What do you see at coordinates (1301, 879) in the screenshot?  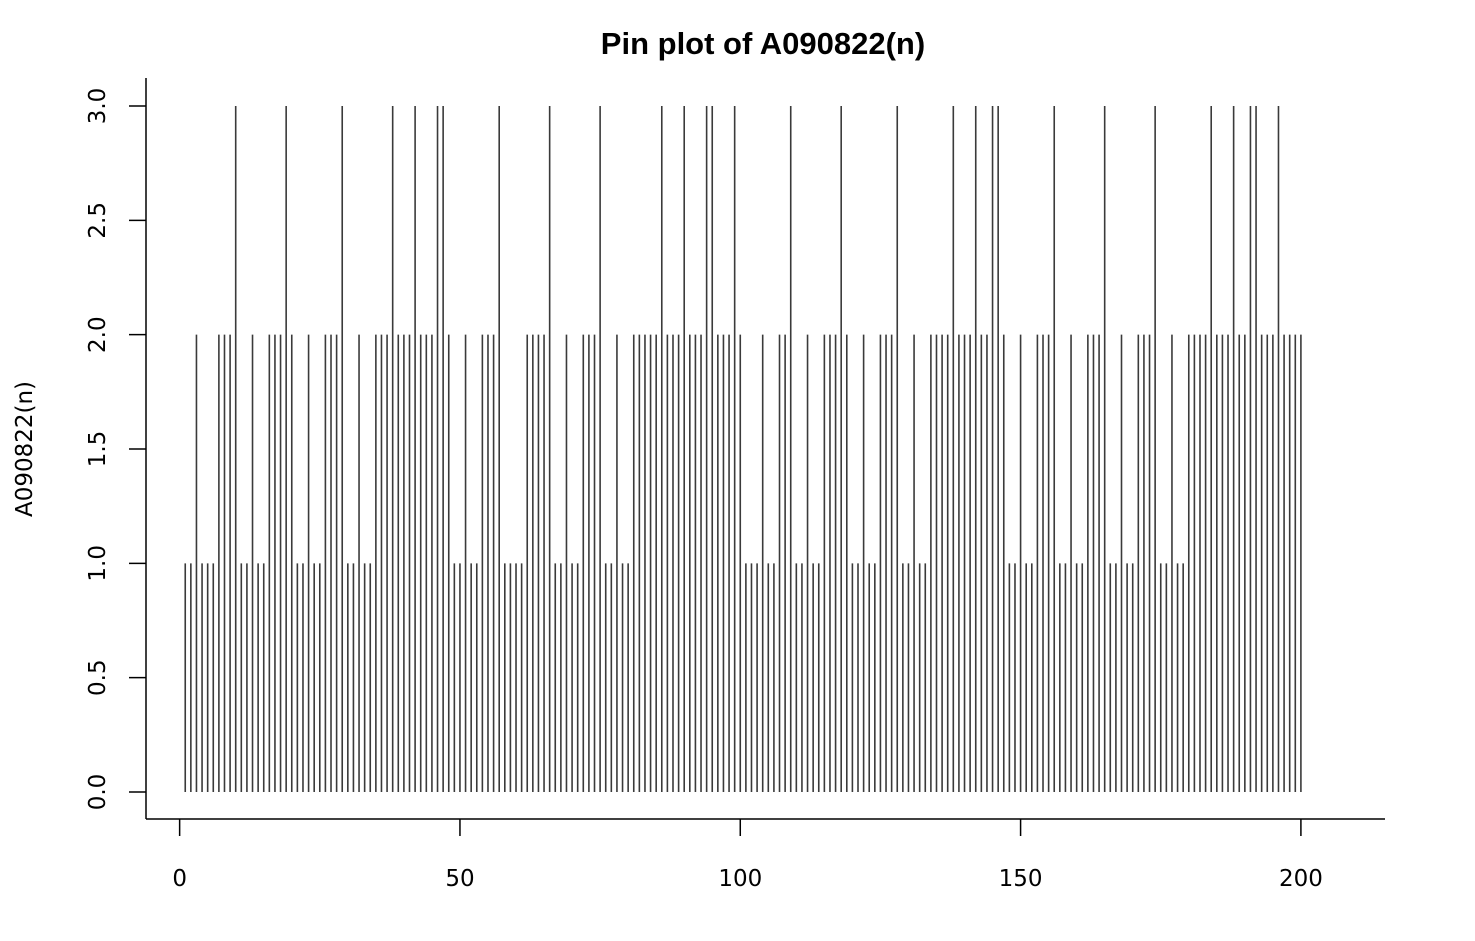 I see `x-tick-label: 200` at bounding box center [1301, 879].